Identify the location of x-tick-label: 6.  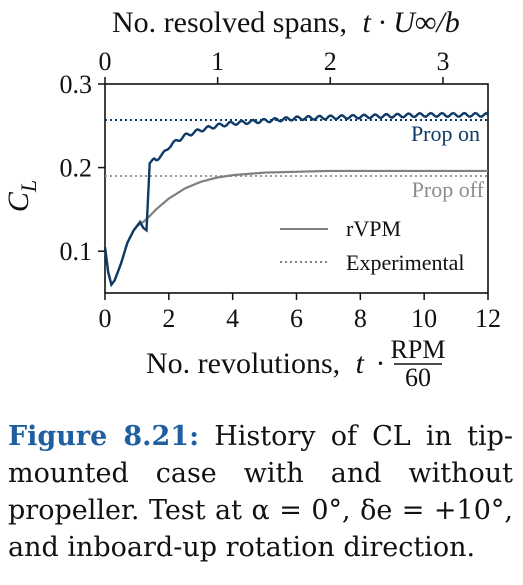
(296, 318).